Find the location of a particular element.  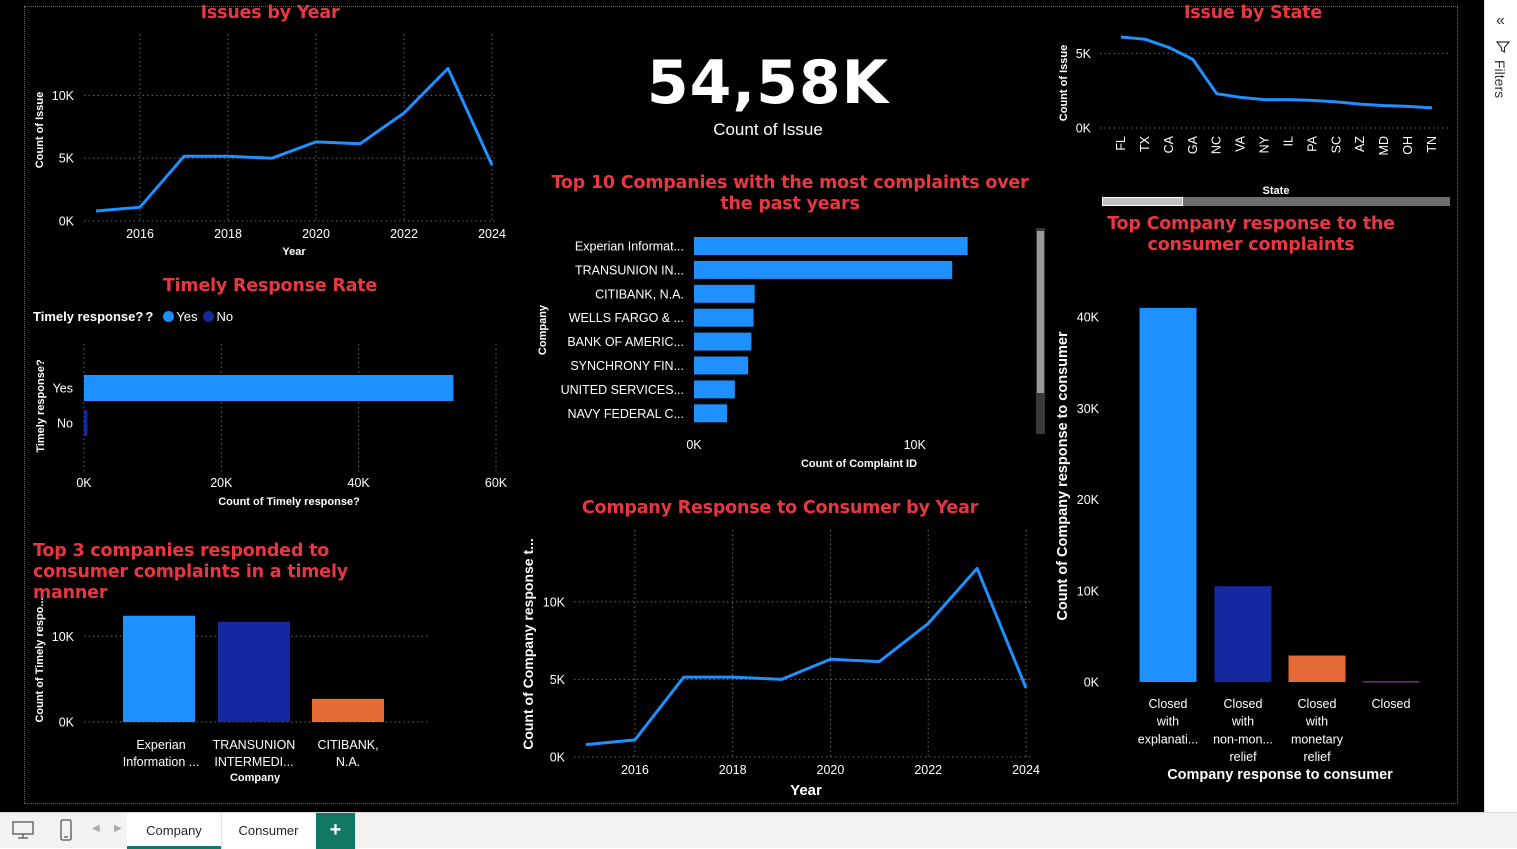

desktop-view-icon is located at coordinates (23, 830).